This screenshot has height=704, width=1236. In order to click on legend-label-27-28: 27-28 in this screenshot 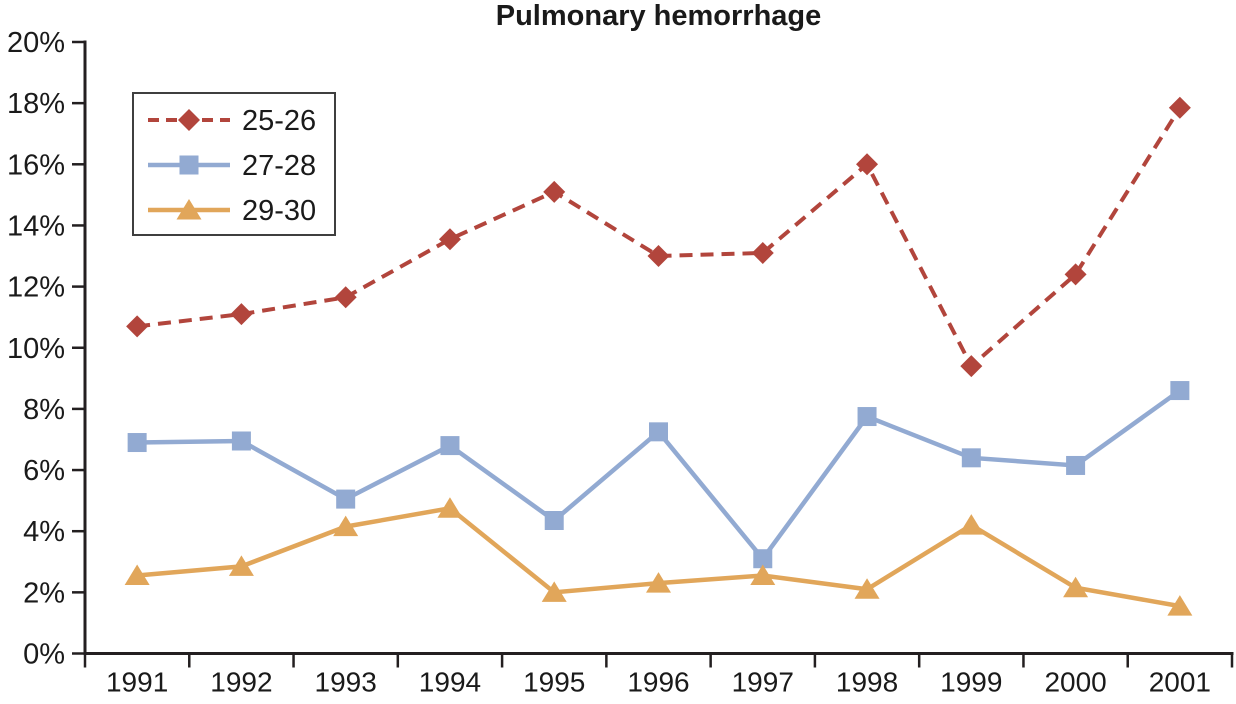, I will do `click(279, 166)`.